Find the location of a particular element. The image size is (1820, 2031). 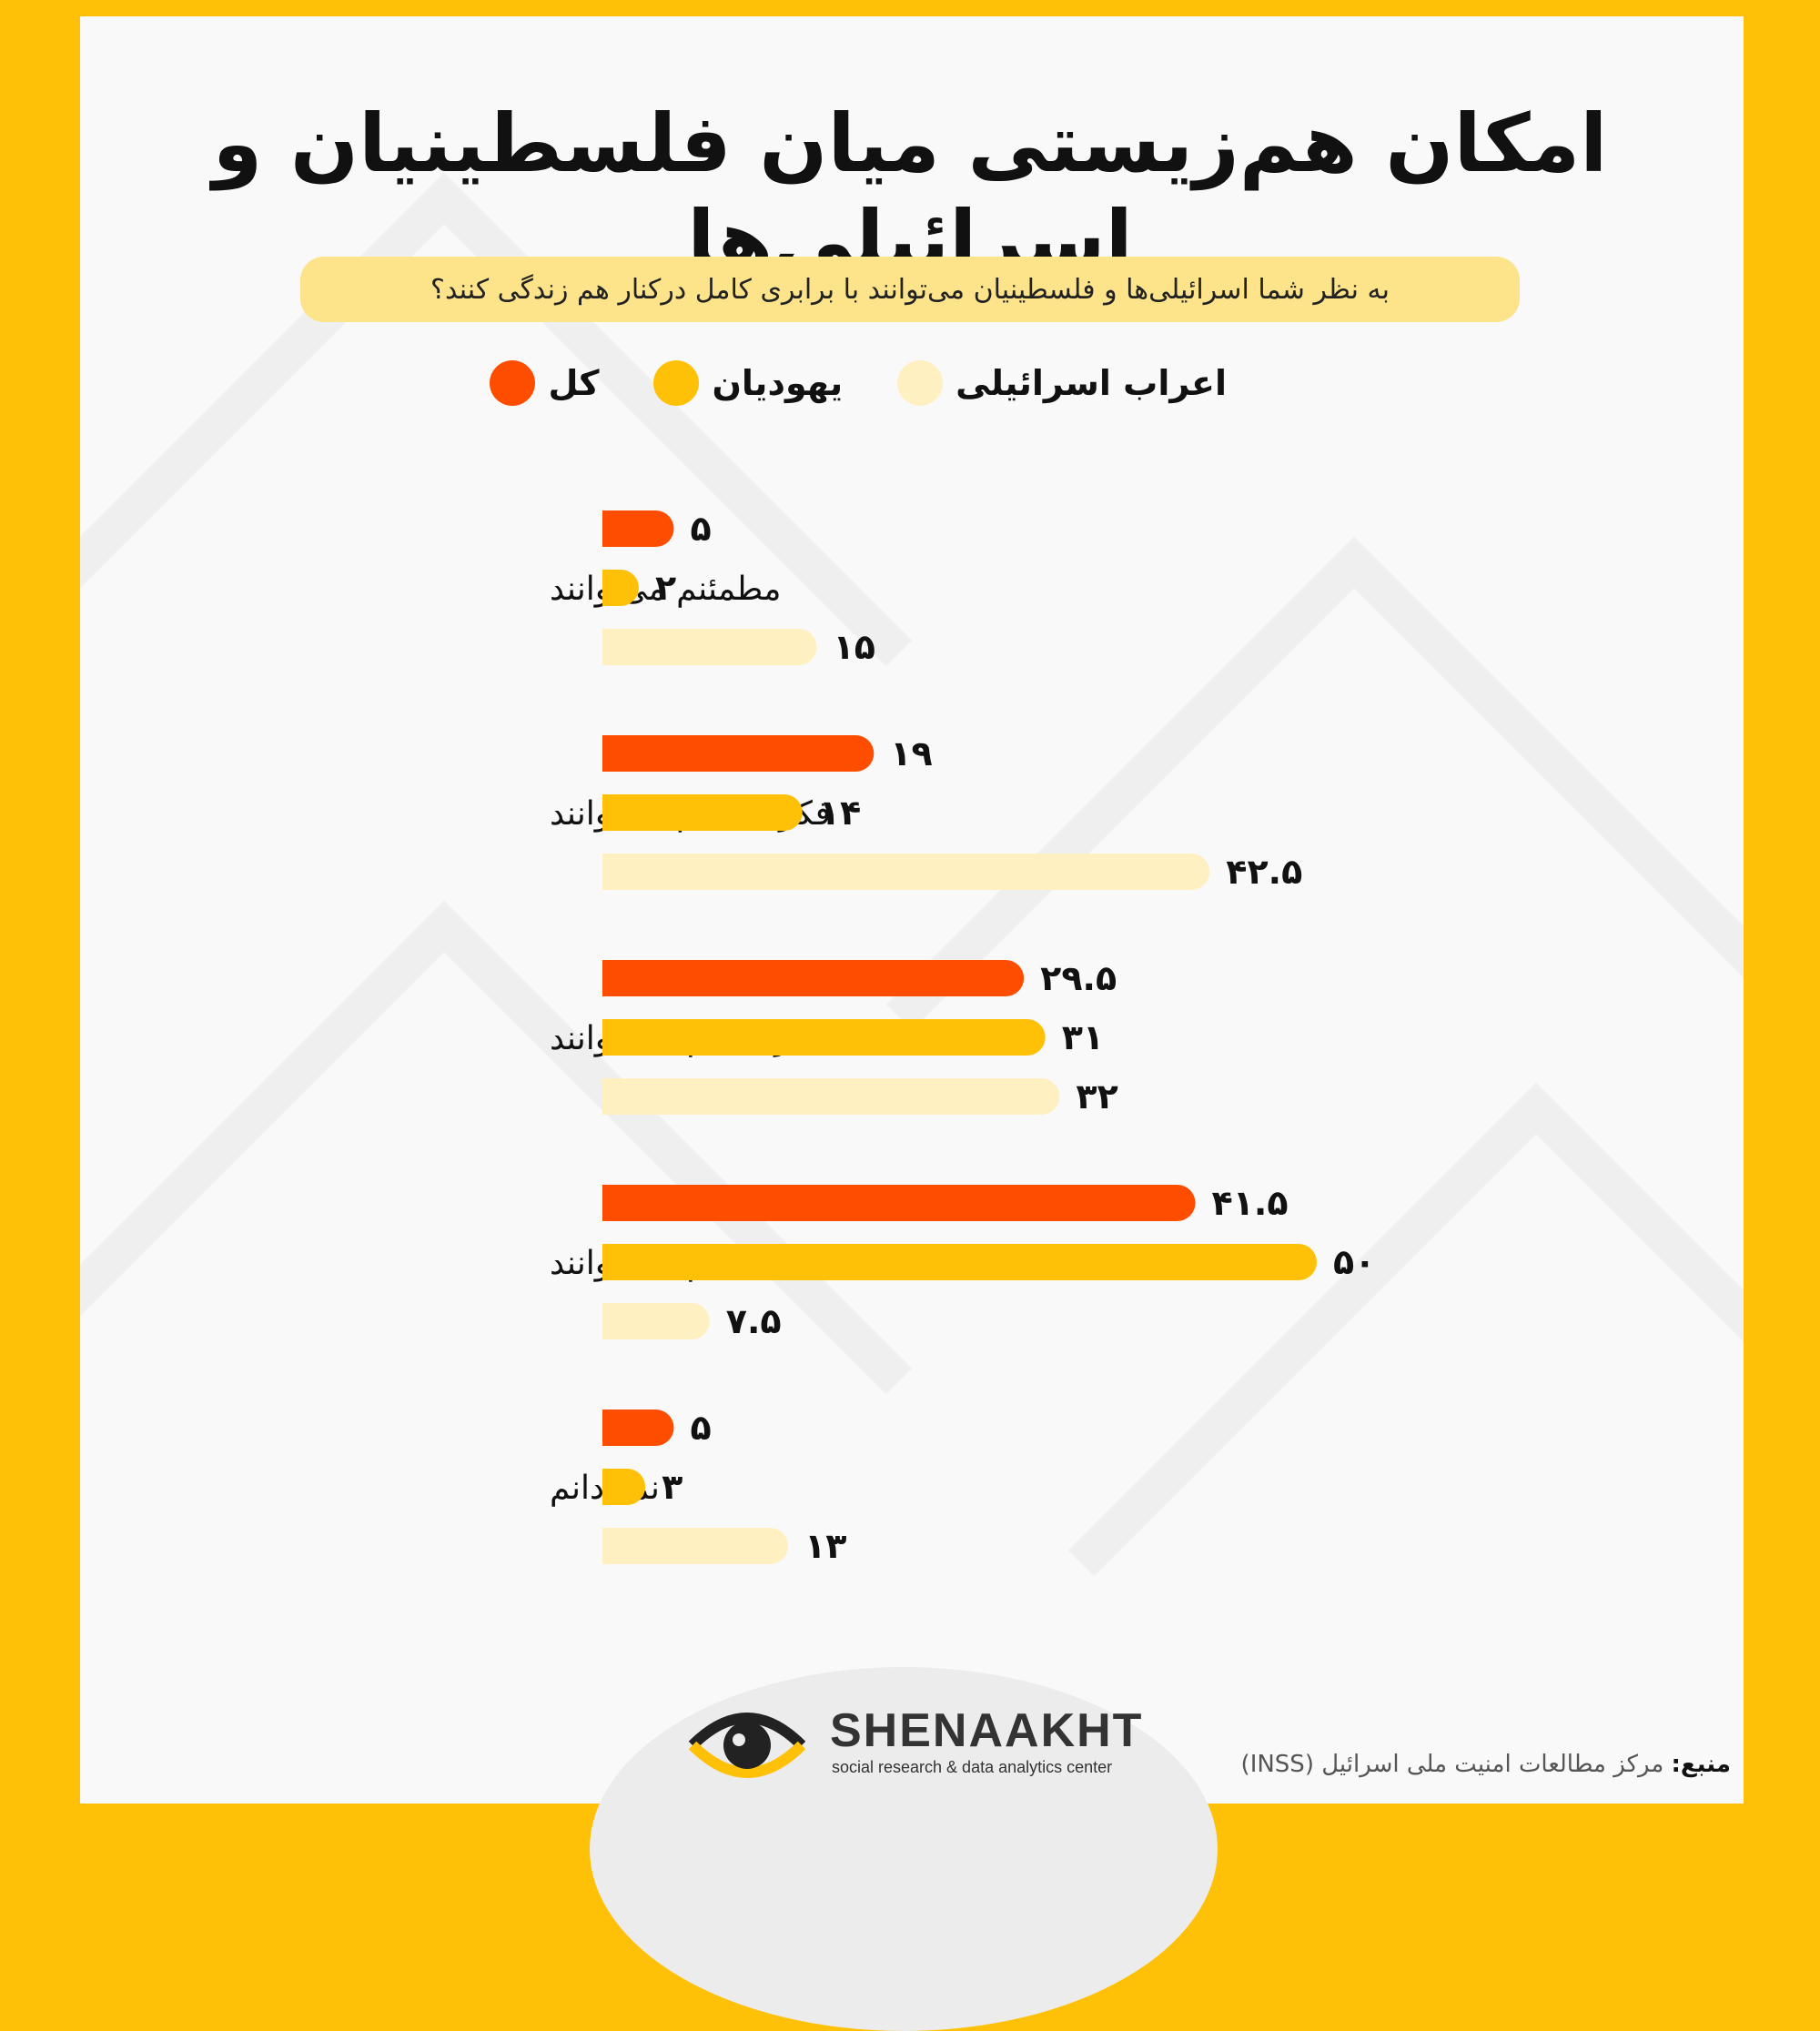

source-label: منبع: is located at coordinates (1701, 1764).